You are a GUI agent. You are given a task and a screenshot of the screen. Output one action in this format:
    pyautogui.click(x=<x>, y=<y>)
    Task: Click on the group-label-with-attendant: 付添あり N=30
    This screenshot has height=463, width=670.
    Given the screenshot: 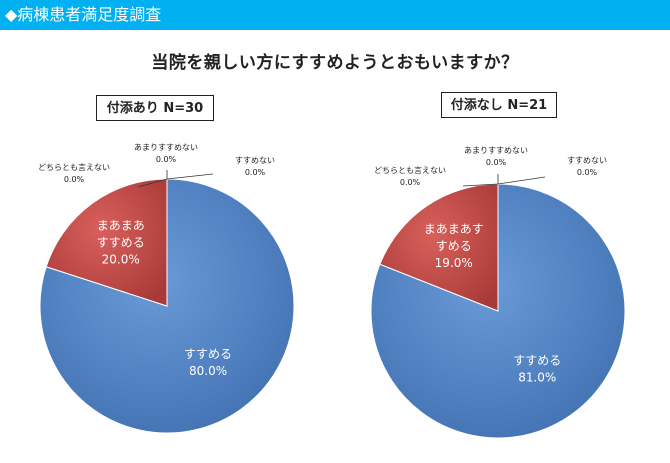 What is the action you would take?
    pyautogui.click(x=155, y=108)
    